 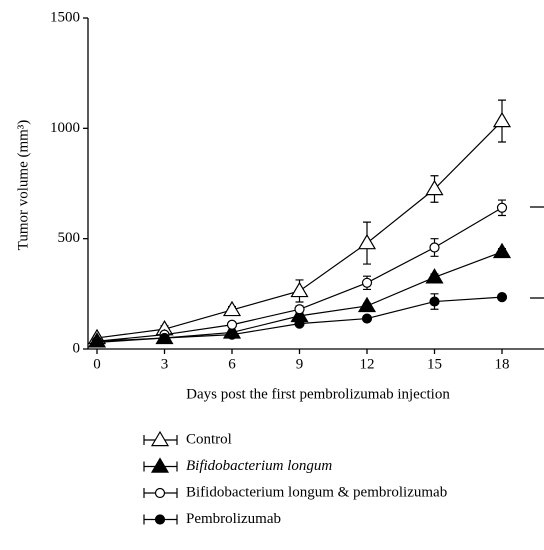 I want to click on legend-item: Bifidobacterium longum, so click(x=237, y=465).